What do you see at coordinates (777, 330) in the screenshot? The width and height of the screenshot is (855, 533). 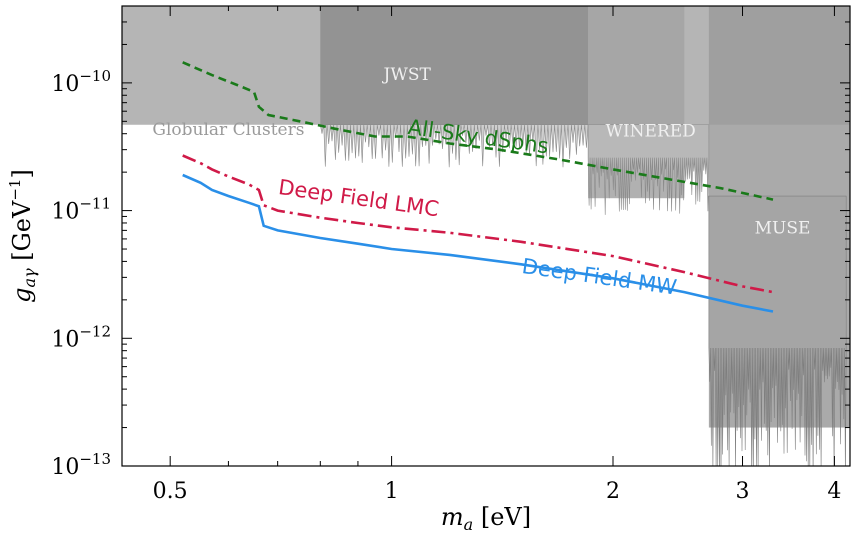 I see `muse-limit-curve` at bounding box center [777, 330].